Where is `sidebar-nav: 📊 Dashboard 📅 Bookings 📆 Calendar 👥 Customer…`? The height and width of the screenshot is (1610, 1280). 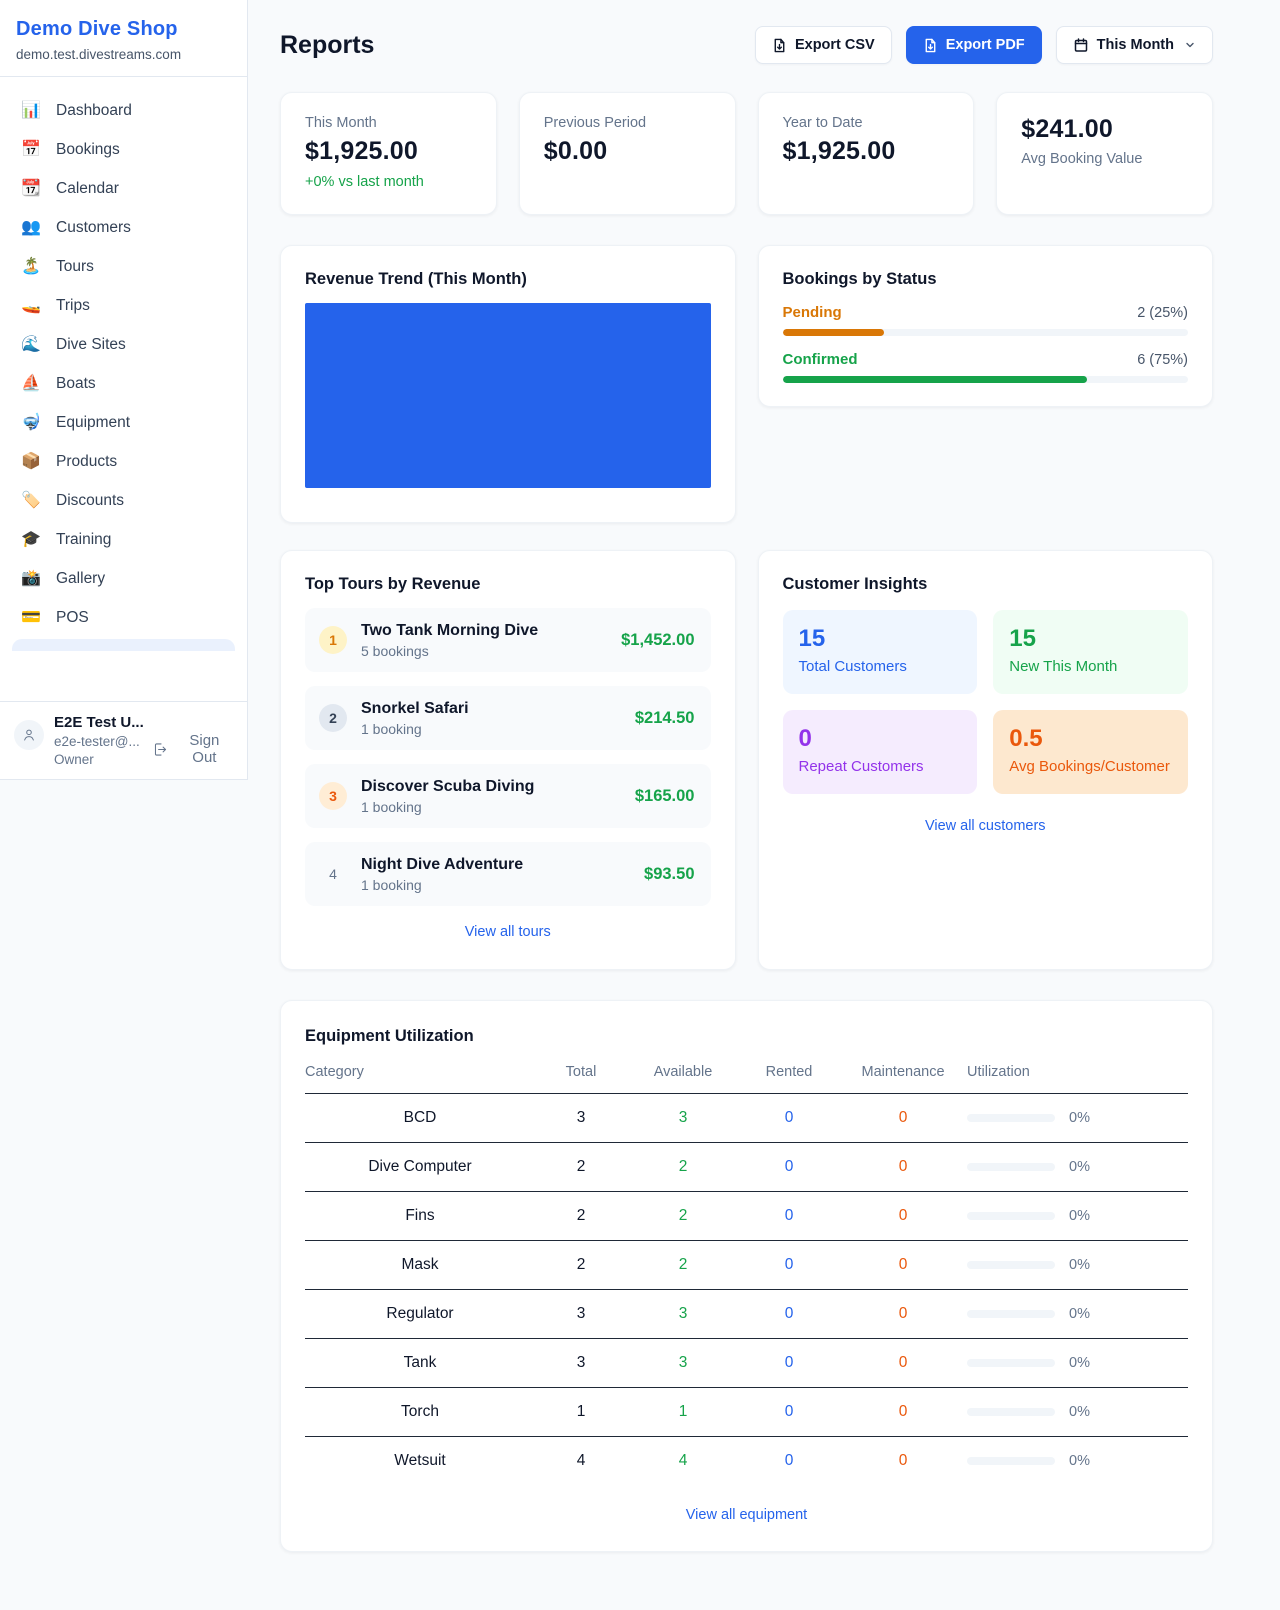
sidebar-nav: 📊 Dashboard 📅 Bookings 📆 Calendar 👥 Customer… is located at coordinates (123, 389).